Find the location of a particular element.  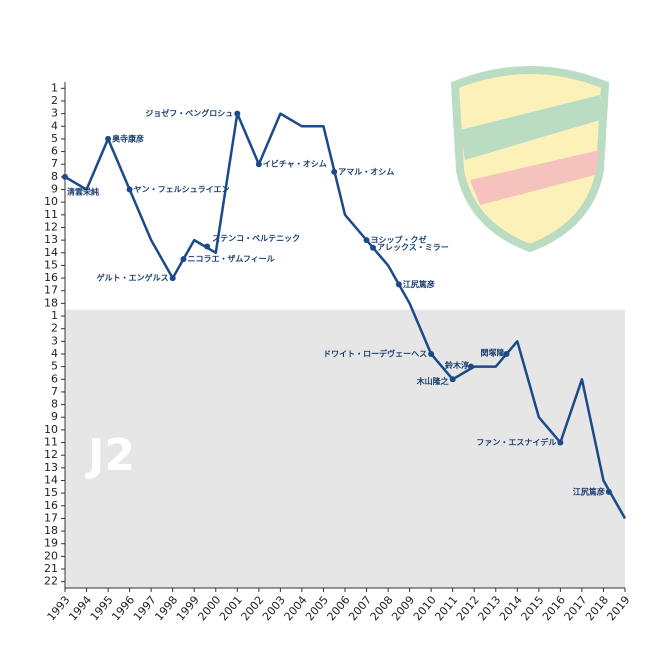

x-tick-label: 2009 is located at coordinates (403, 609).